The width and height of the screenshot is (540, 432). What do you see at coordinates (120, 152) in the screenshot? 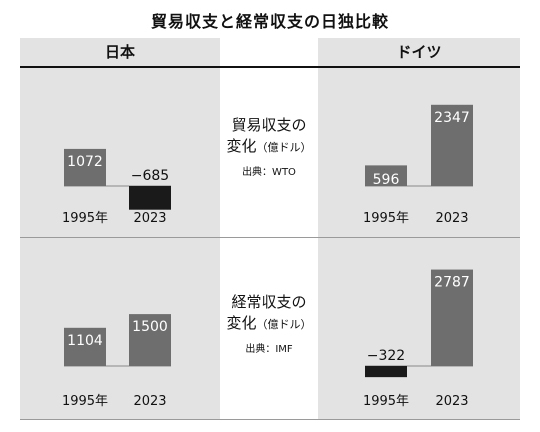
I see `panel-japan-trade` at bounding box center [120, 152].